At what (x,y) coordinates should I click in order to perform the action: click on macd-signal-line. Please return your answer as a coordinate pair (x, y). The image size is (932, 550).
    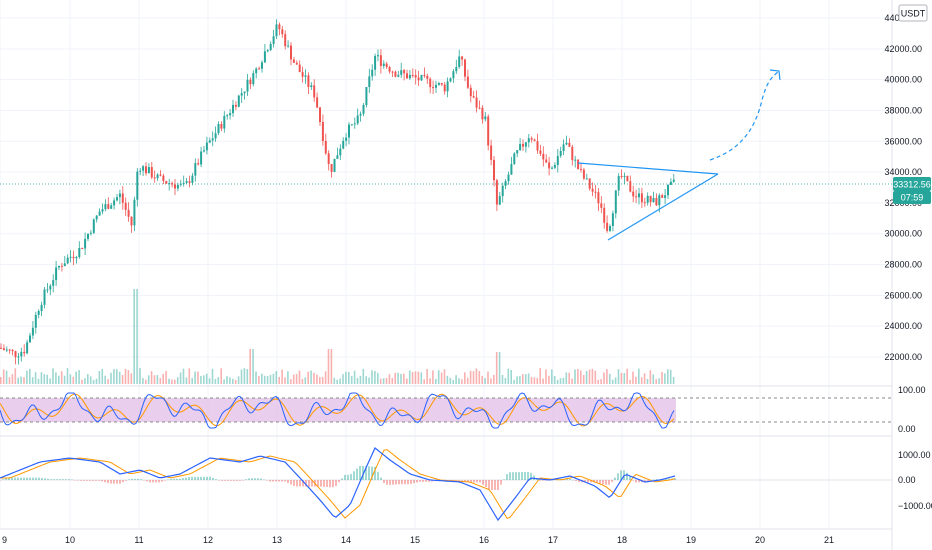
    Looking at the image, I should click on (338, 484).